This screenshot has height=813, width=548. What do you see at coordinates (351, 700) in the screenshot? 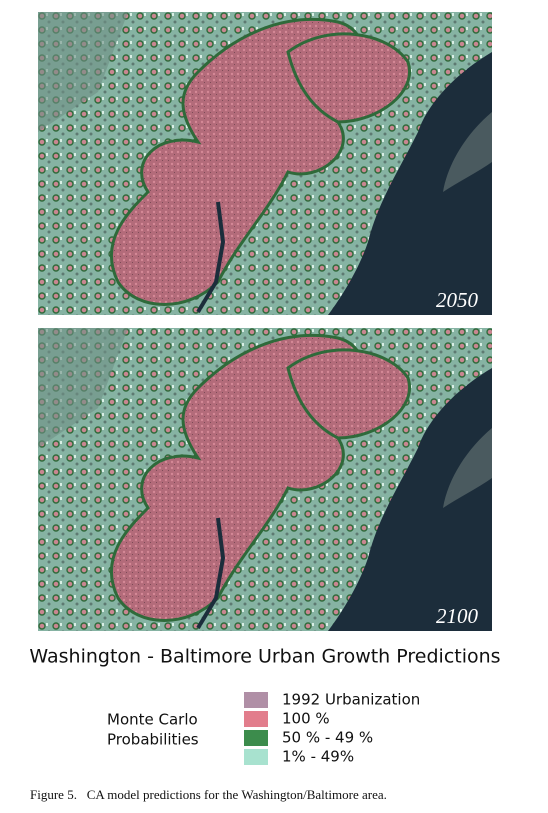
I see `legend-label: 1992 Urbanization` at bounding box center [351, 700].